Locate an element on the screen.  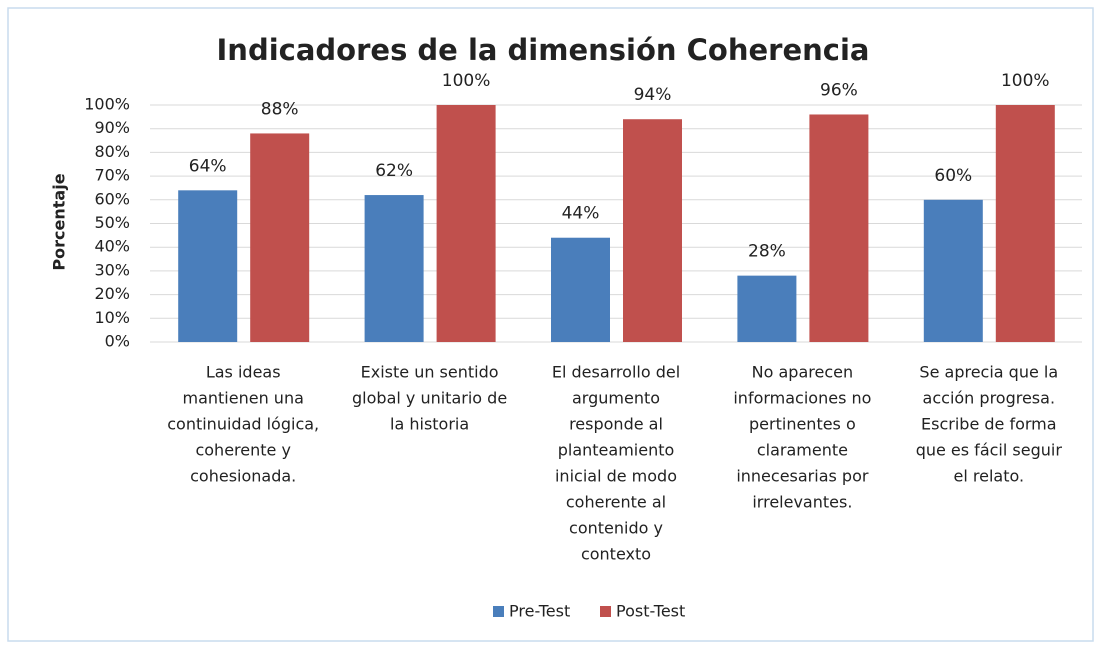
y-tick-label: 60% is located at coordinates (112, 198).